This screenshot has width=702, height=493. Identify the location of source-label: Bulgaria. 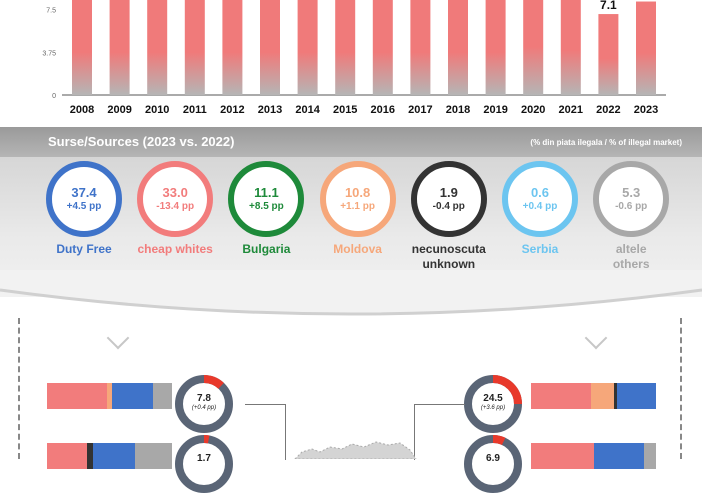
(266, 249).